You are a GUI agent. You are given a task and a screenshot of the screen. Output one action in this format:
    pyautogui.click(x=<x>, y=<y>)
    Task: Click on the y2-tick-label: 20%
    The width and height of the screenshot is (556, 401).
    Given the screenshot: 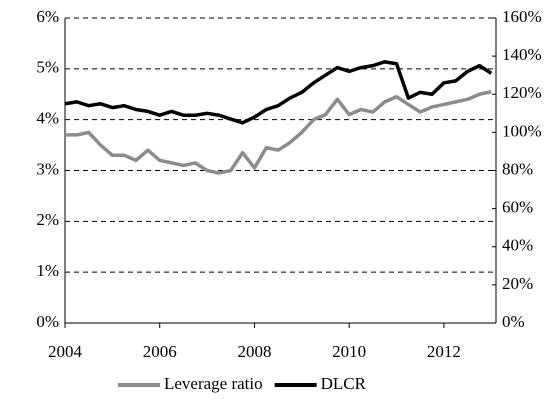 What is the action you would take?
    pyautogui.click(x=517, y=283)
    